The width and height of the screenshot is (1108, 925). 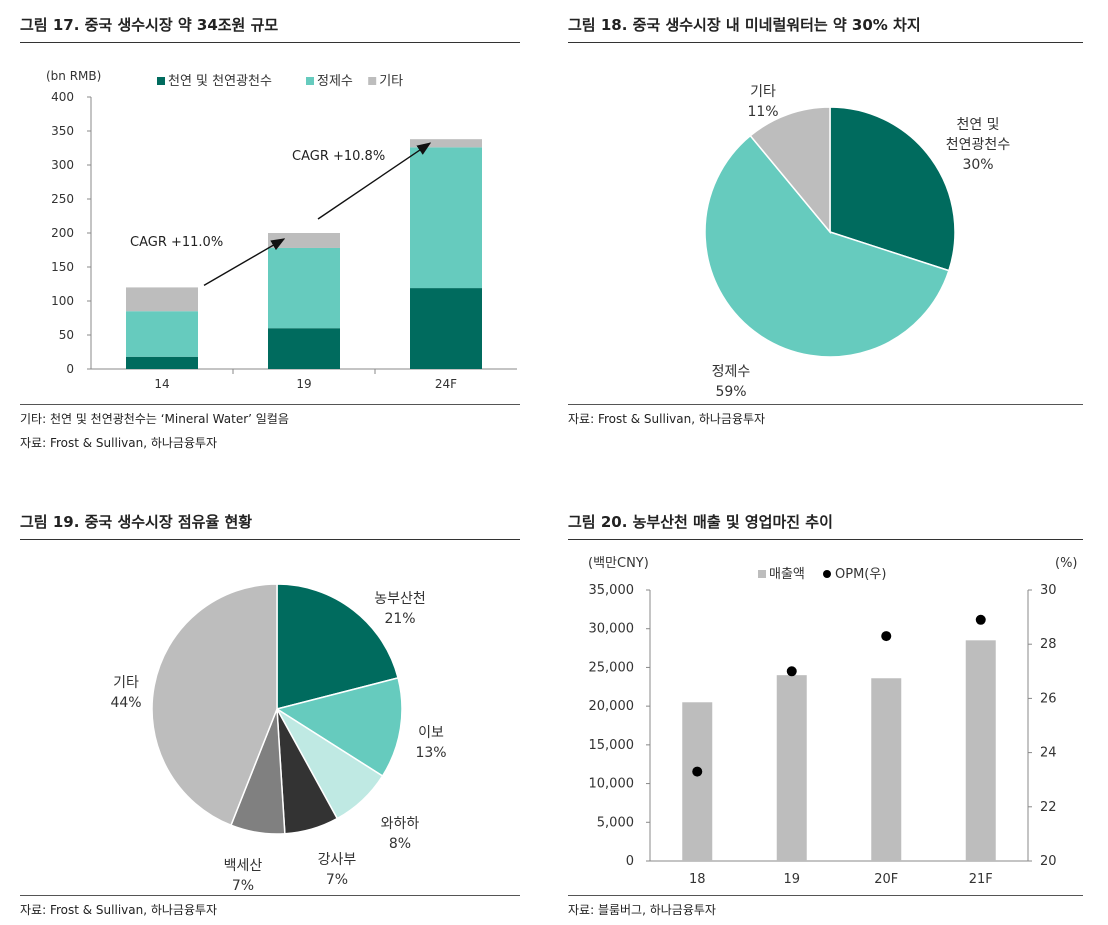 I want to click on chart-title: 그림 20. 농부산천 매출 및 영업마진 추이, so click(x=700, y=522).